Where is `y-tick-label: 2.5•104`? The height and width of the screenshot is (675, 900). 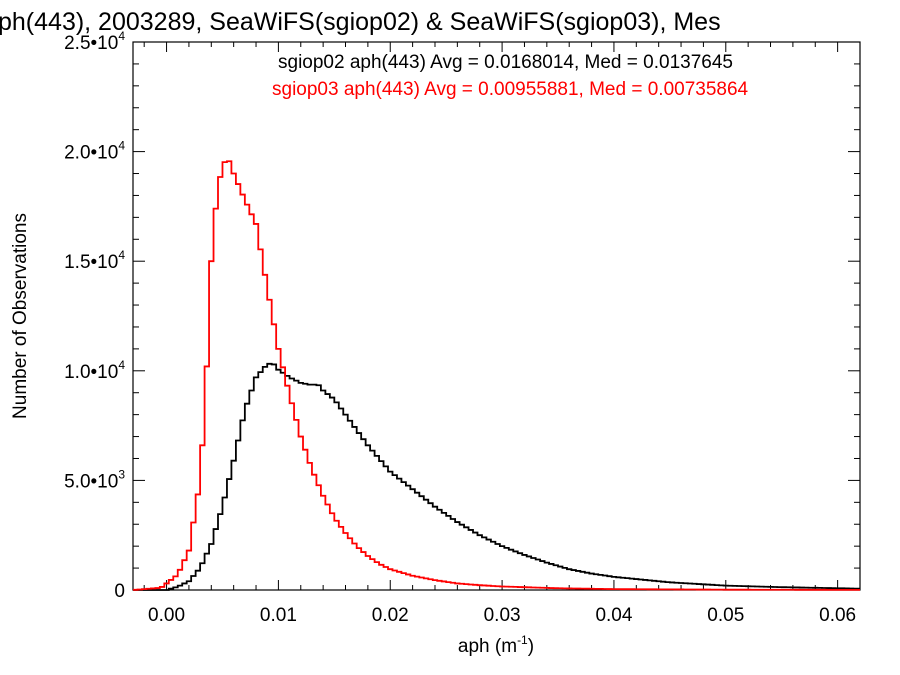
y-tick-label: 2.5•104 is located at coordinates (94, 41).